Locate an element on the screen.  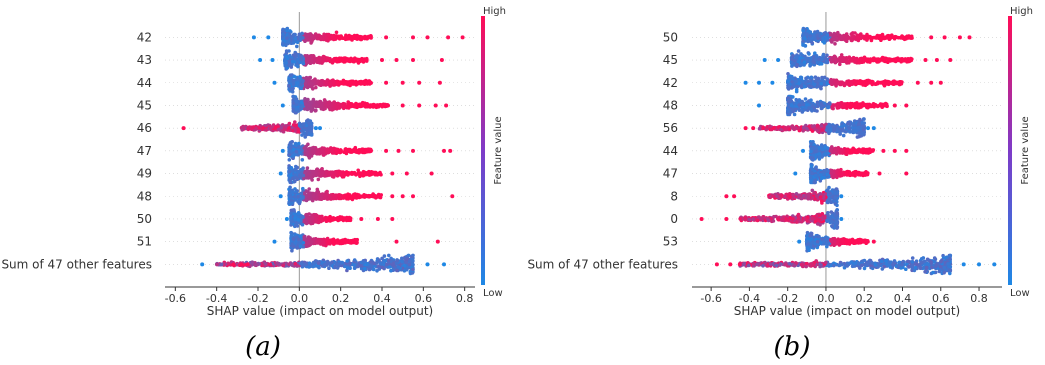
feature-label: 46 is located at coordinates (144, 128).